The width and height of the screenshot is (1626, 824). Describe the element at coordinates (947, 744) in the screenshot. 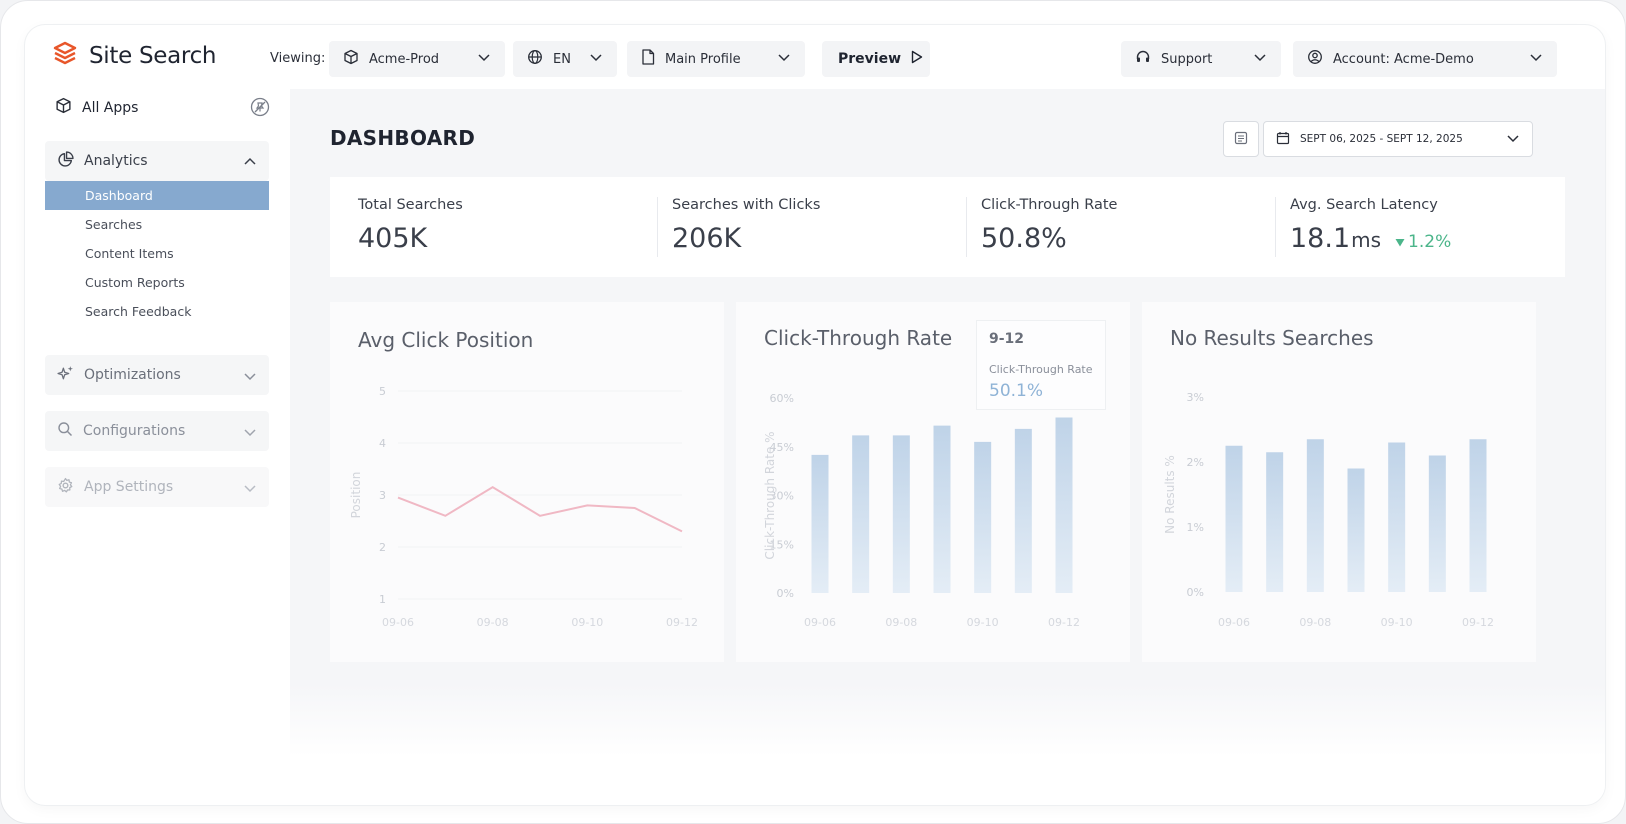

I see `content-fade` at that location.